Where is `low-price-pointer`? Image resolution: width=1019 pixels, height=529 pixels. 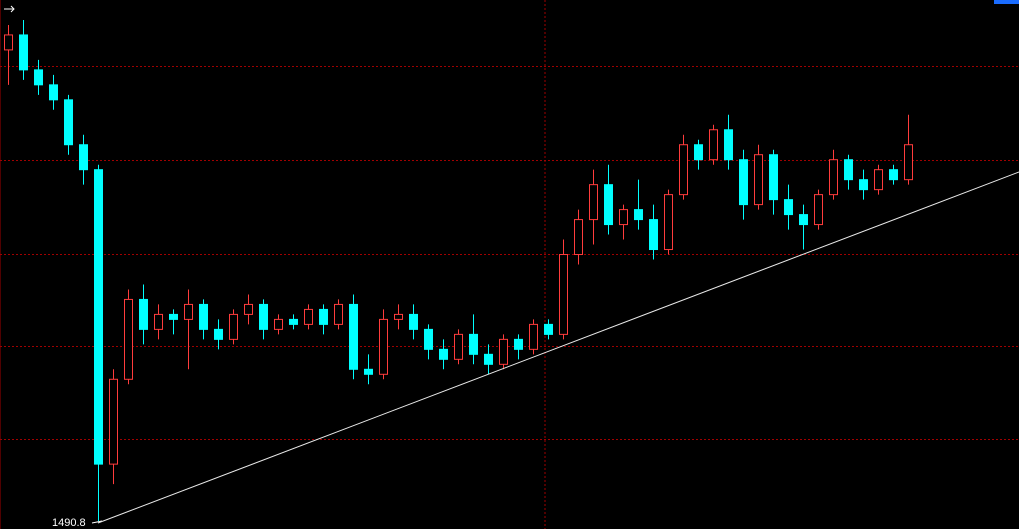 low-price-pointer is located at coordinates (97, 522).